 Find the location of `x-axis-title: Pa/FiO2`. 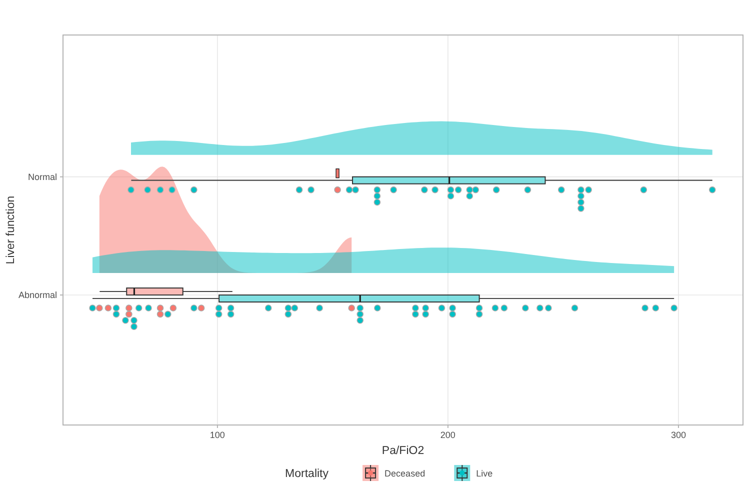

x-axis-title: Pa/FiO2 is located at coordinates (403, 451).